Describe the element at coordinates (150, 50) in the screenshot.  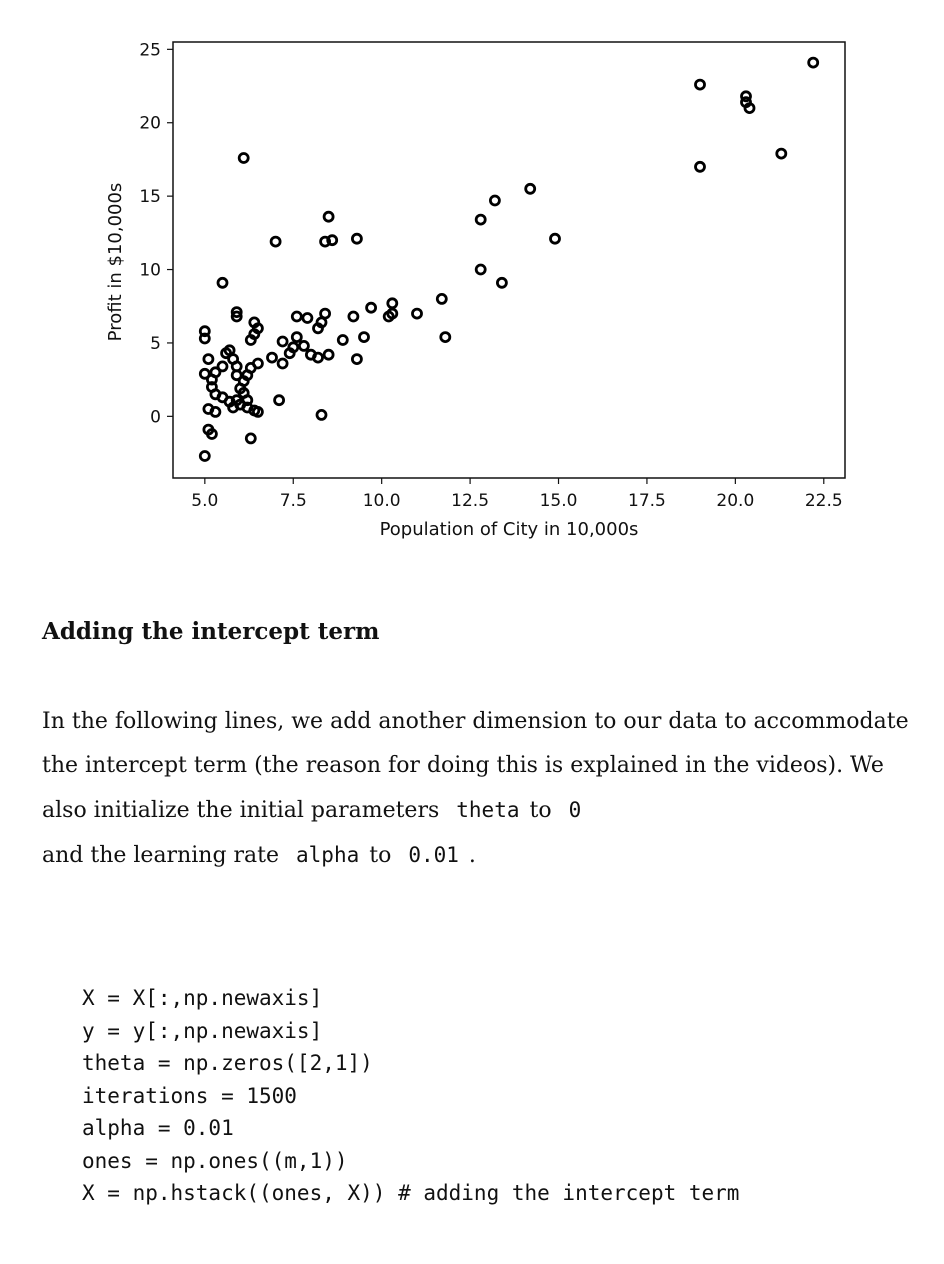
I see `y-tick-label: 25` at that location.